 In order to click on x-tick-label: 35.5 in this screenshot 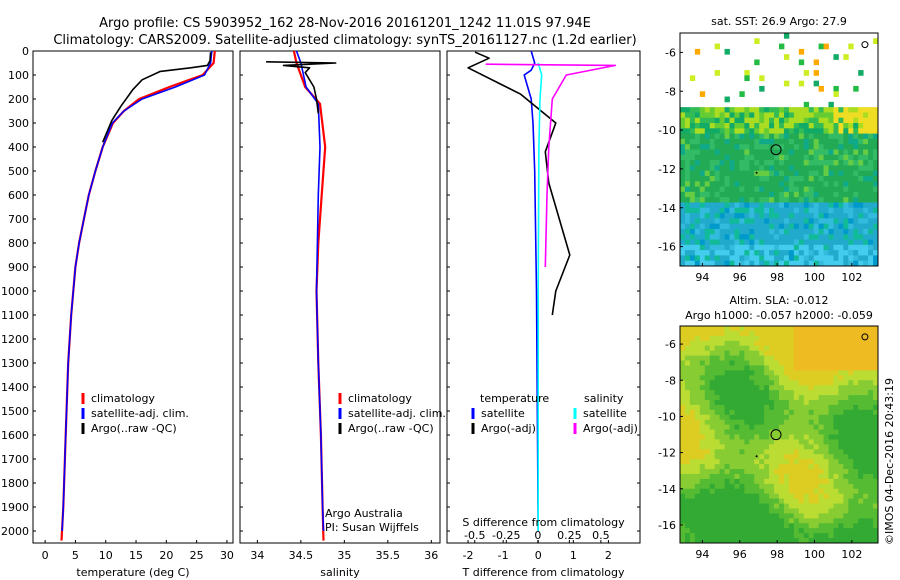, I will do `click(388, 555)`.